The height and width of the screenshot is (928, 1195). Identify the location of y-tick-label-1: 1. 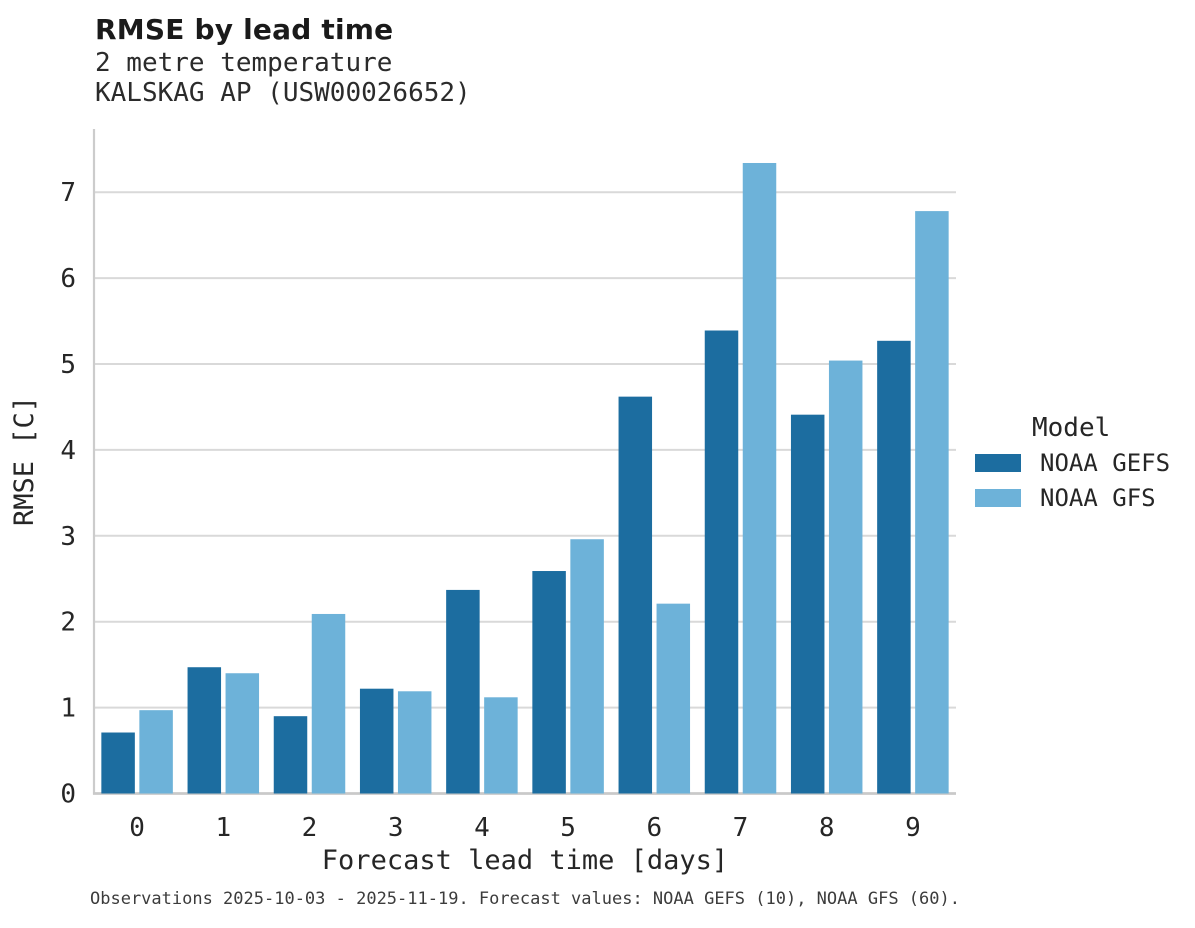
(68, 709).